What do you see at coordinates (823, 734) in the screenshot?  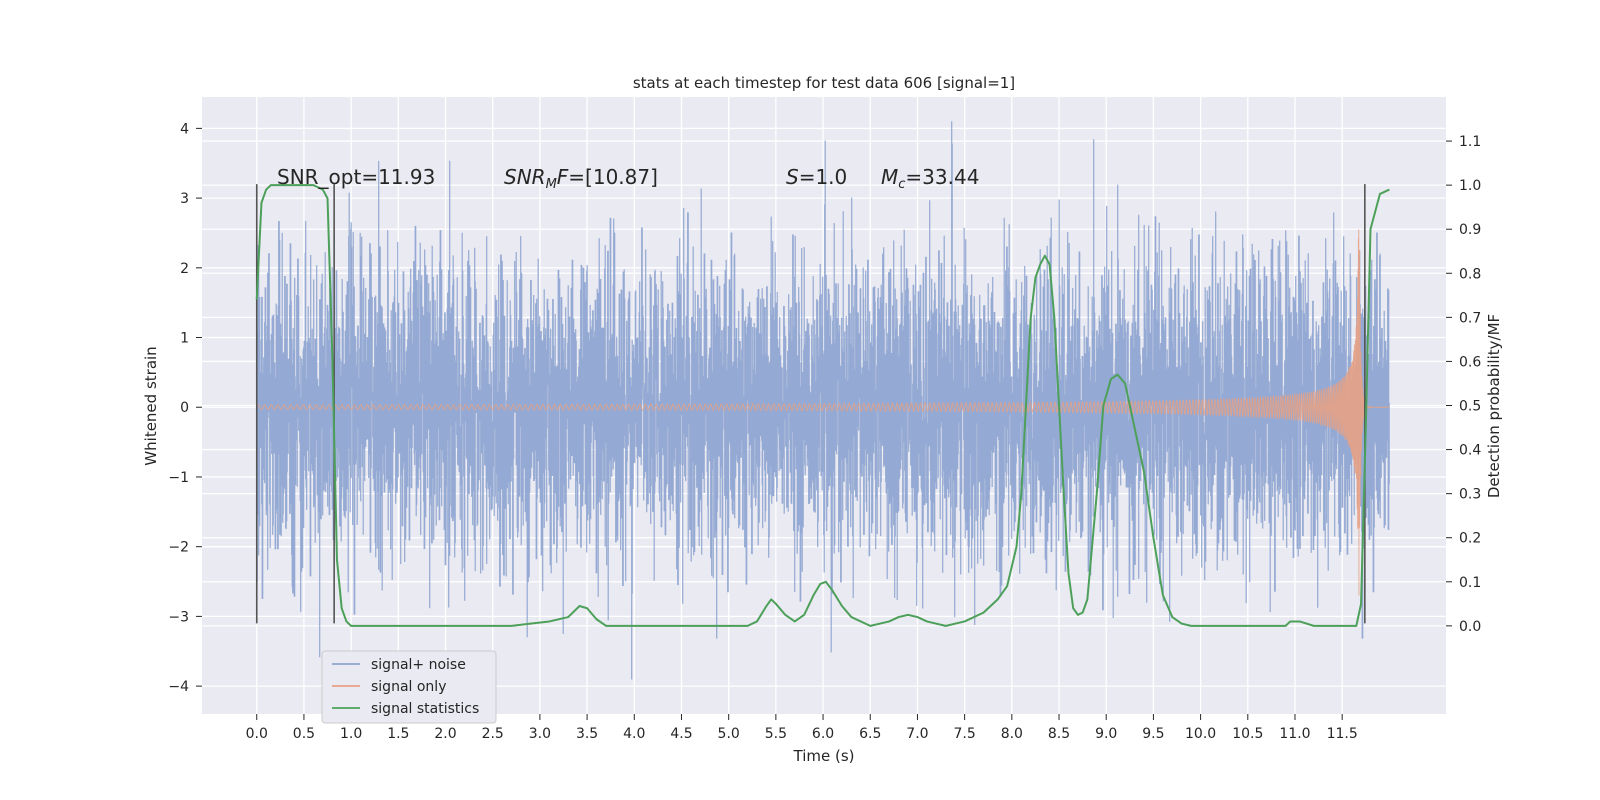 I see `x-tick-label: 6.0` at bounding box center [823, 734].